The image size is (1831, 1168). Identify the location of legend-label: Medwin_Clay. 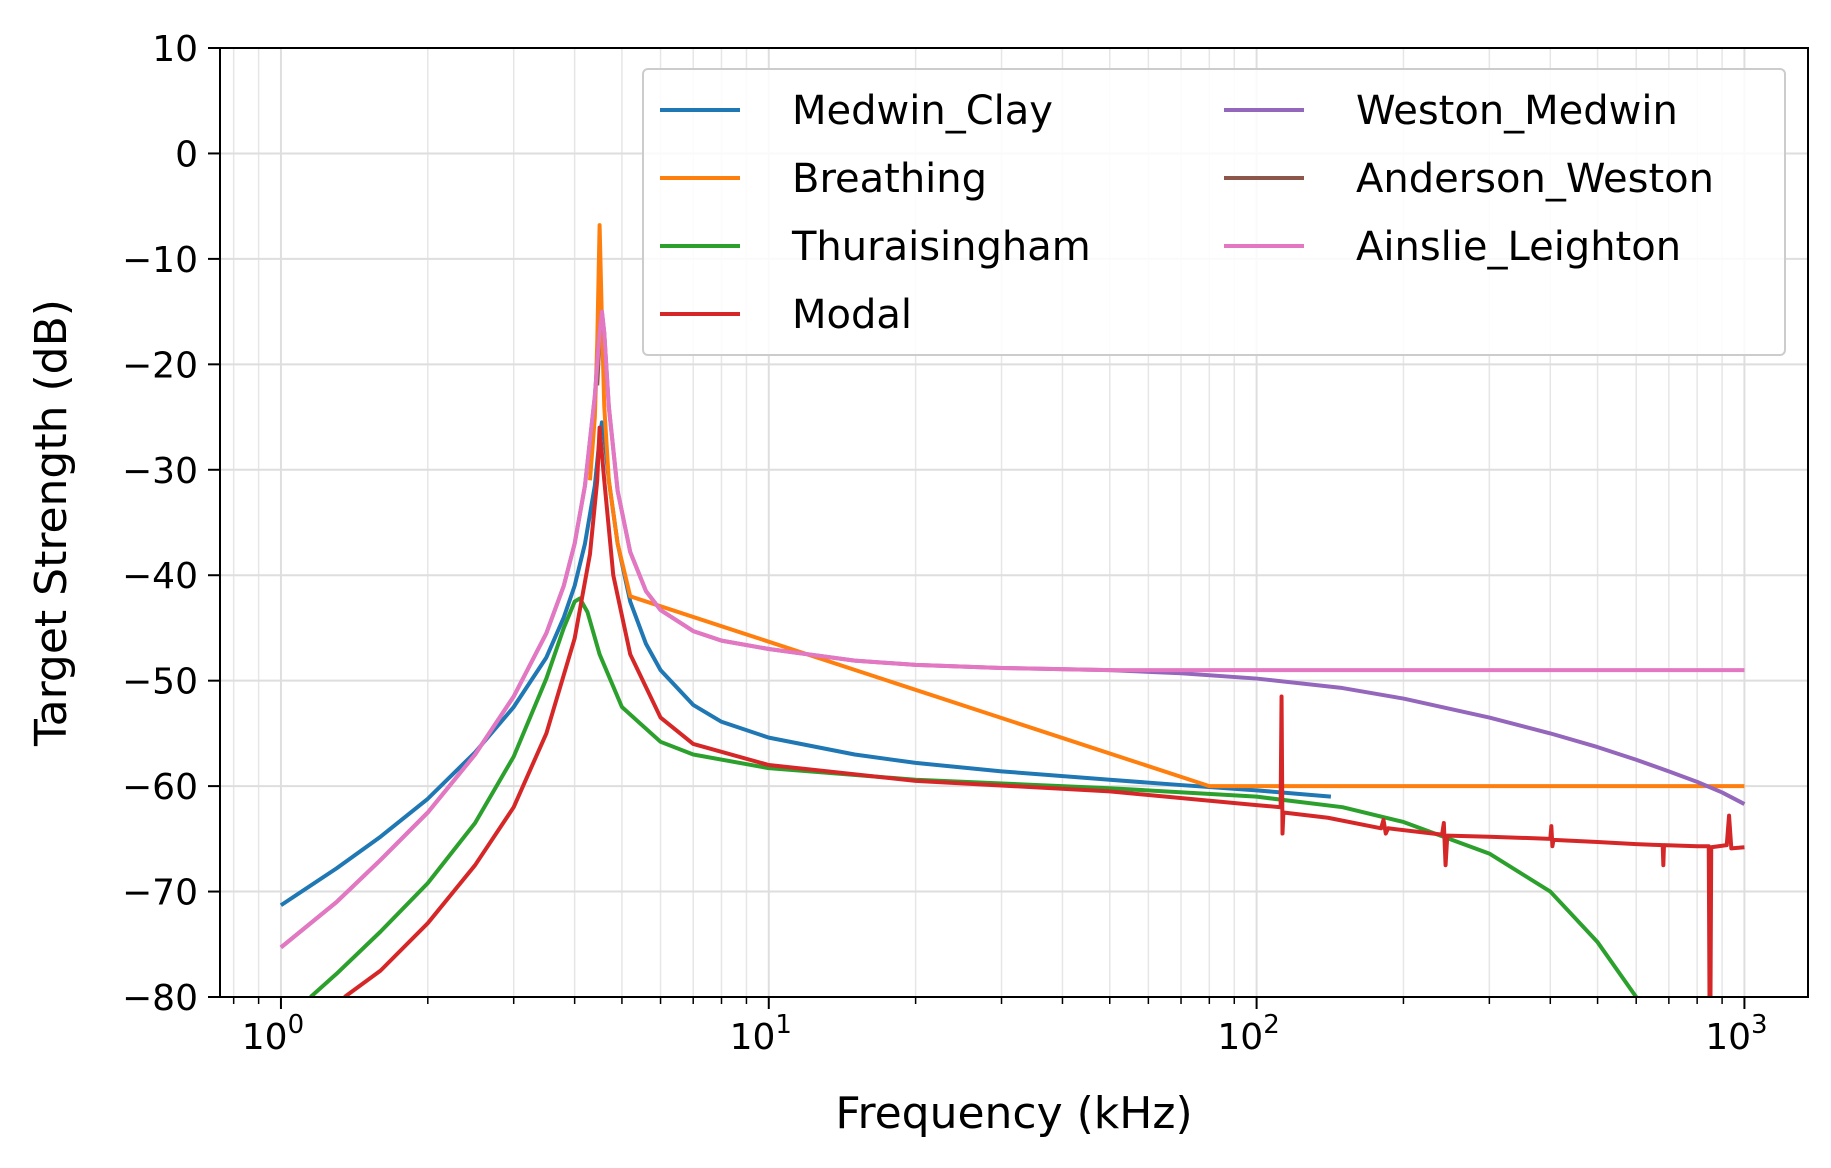
(922, 111).